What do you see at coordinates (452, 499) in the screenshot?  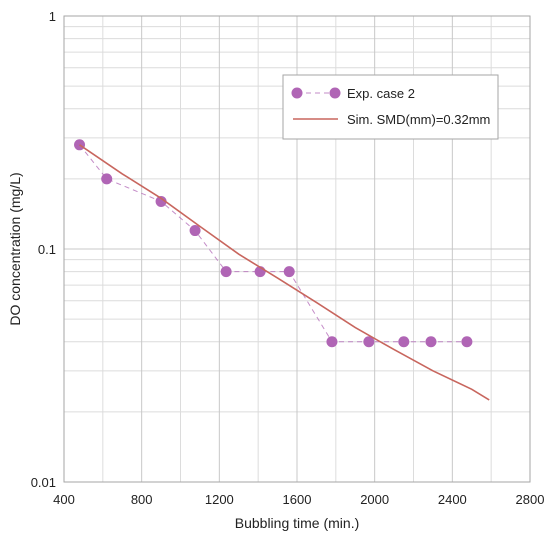 I see `x-tick-label: 2400` at bounding box center [452, 499].